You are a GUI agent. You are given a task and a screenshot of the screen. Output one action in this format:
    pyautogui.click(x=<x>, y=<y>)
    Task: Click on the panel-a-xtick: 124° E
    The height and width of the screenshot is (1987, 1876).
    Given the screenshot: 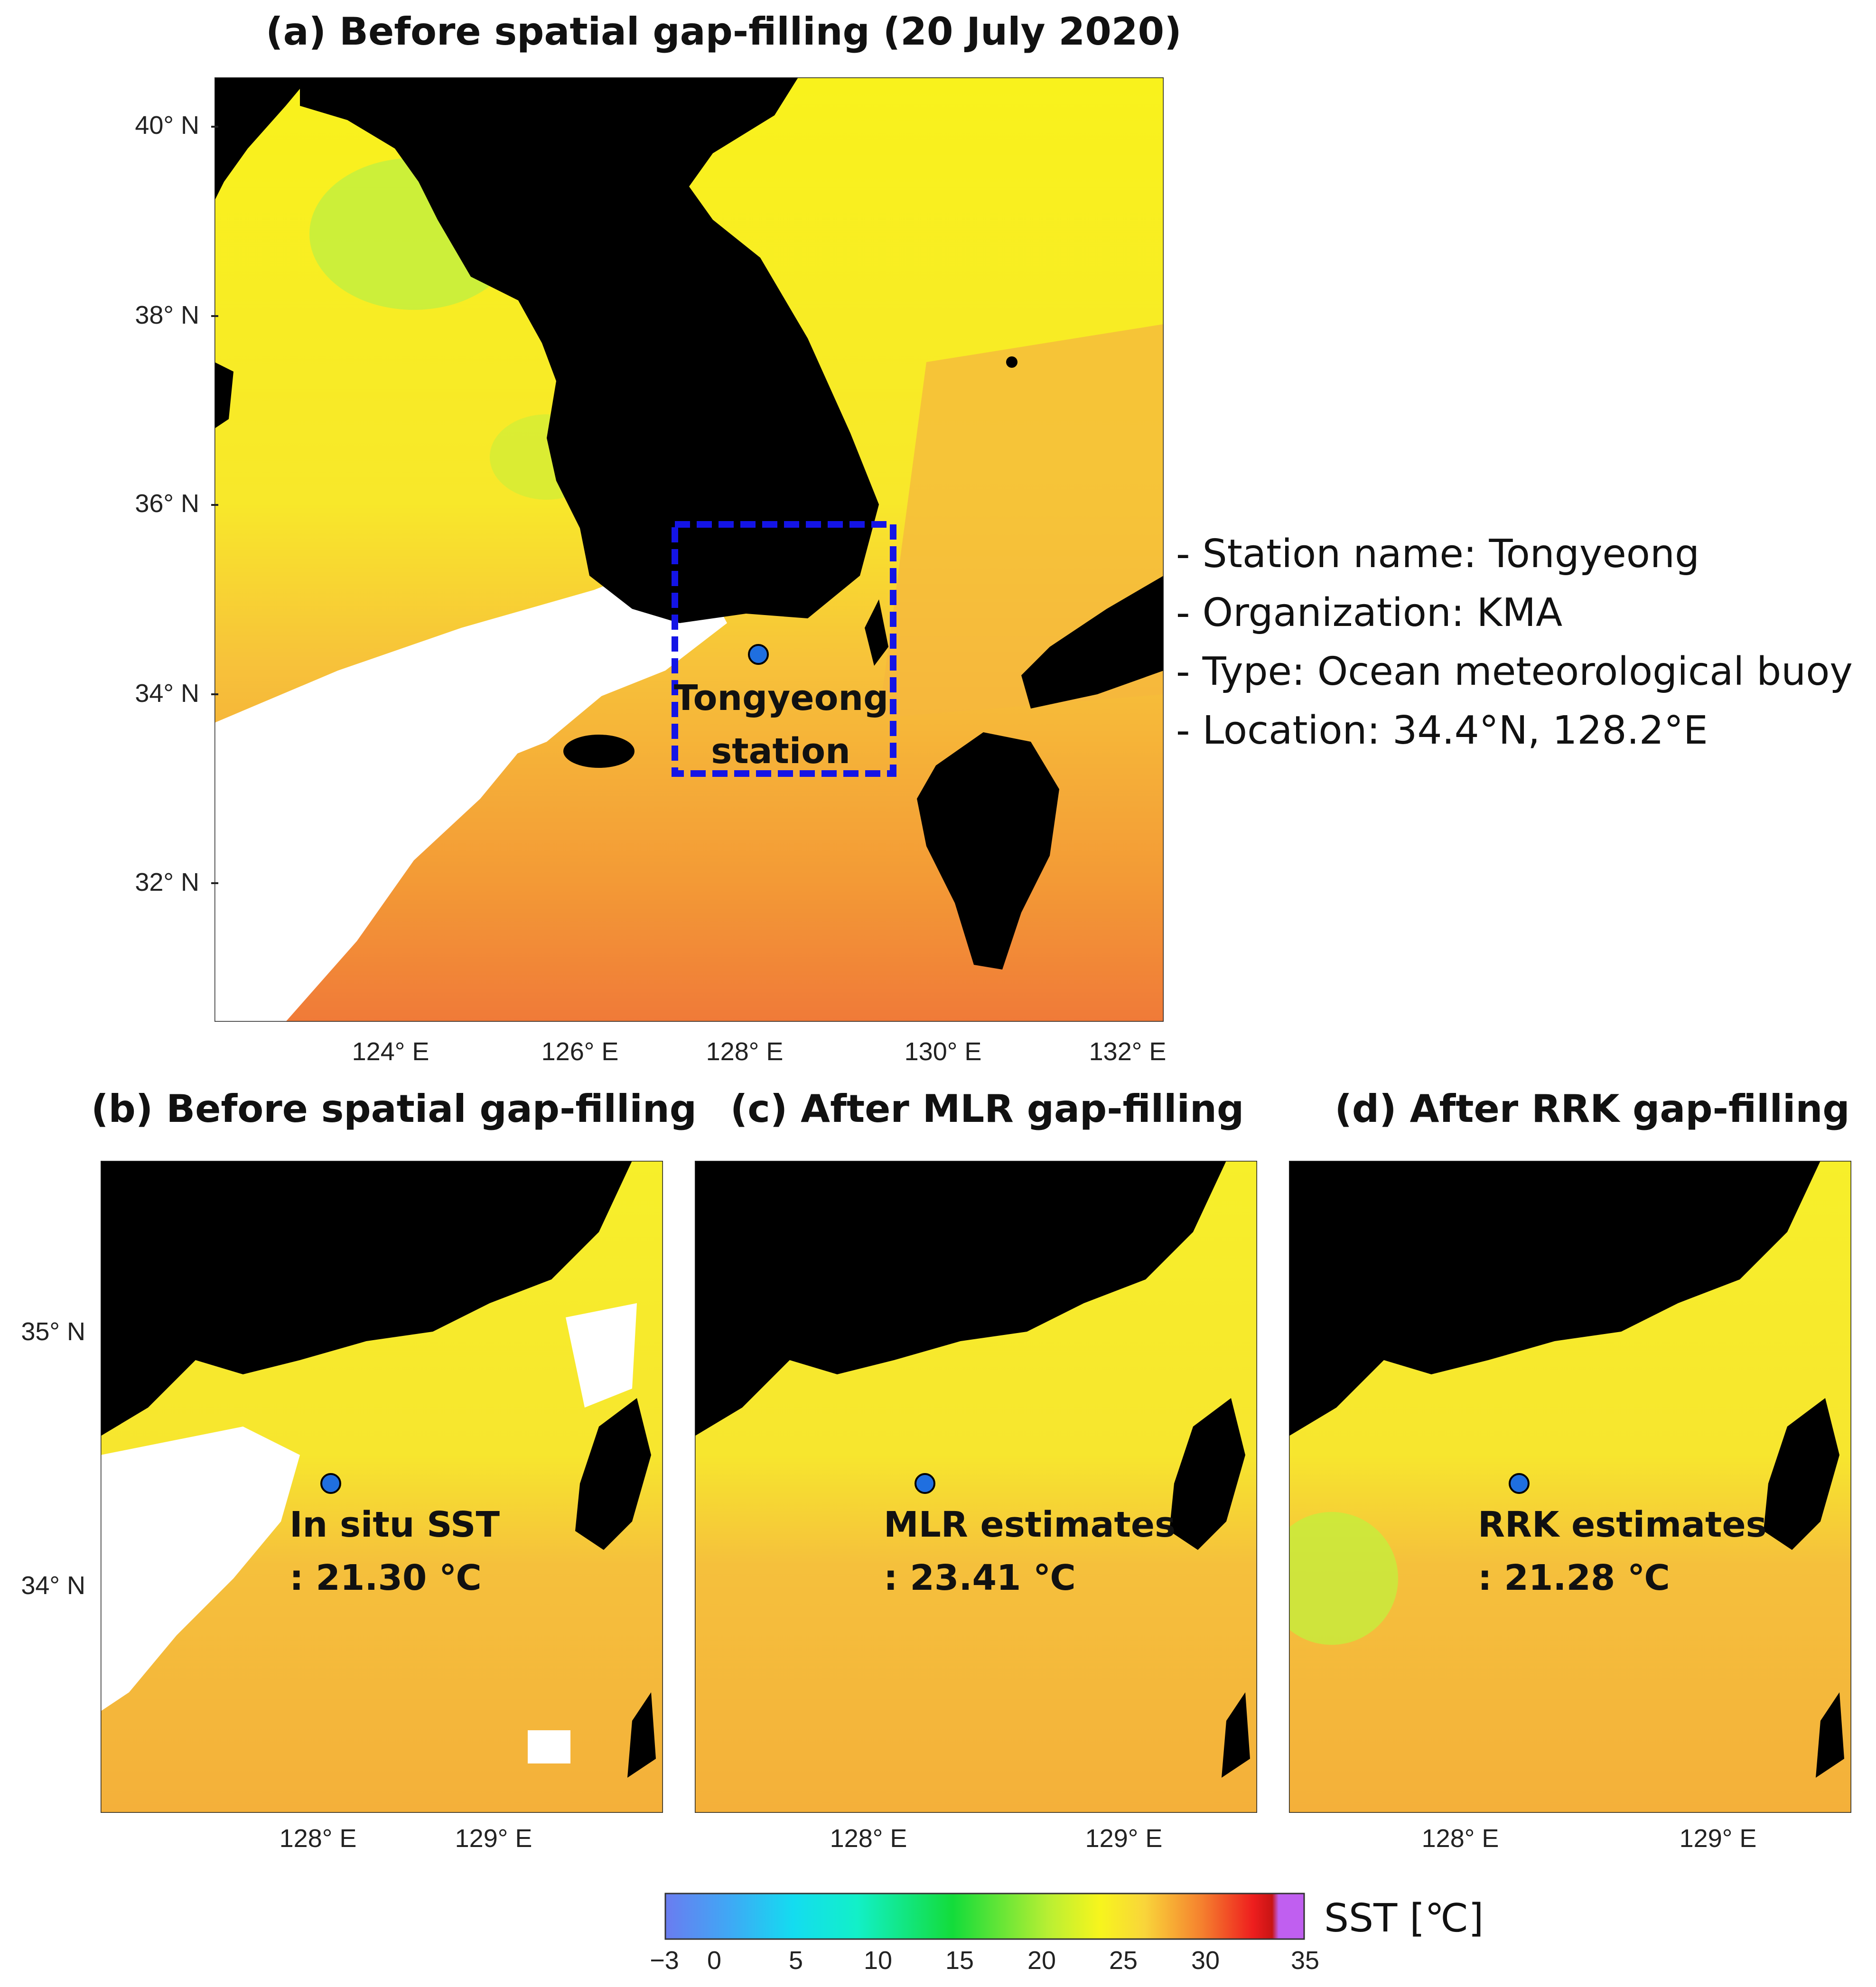 What is the action you would take?
    pyautogui.click(x=391, y=1051)
    